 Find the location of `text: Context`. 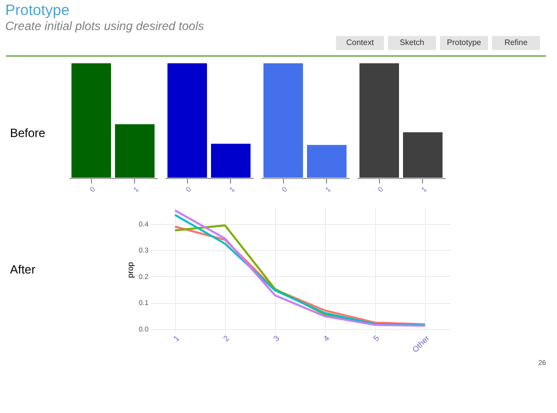

text: Context is located at coordinates (360, 42).